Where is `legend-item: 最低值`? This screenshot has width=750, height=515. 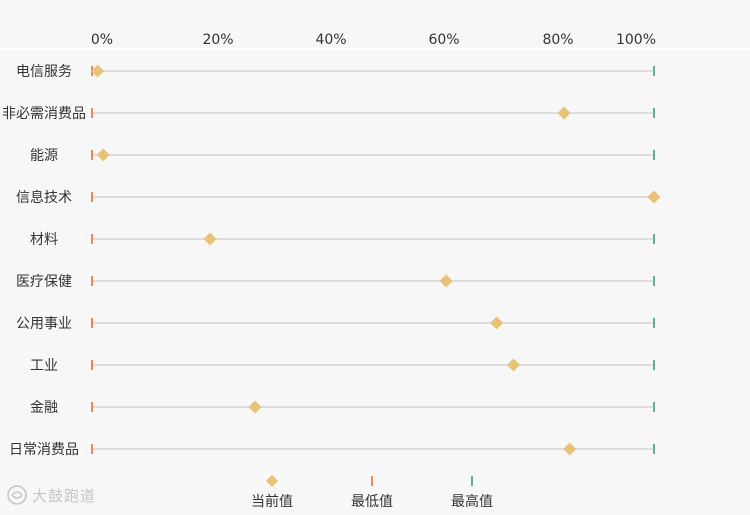
legend-item: 最低值 is located at coordinates (372, 493).